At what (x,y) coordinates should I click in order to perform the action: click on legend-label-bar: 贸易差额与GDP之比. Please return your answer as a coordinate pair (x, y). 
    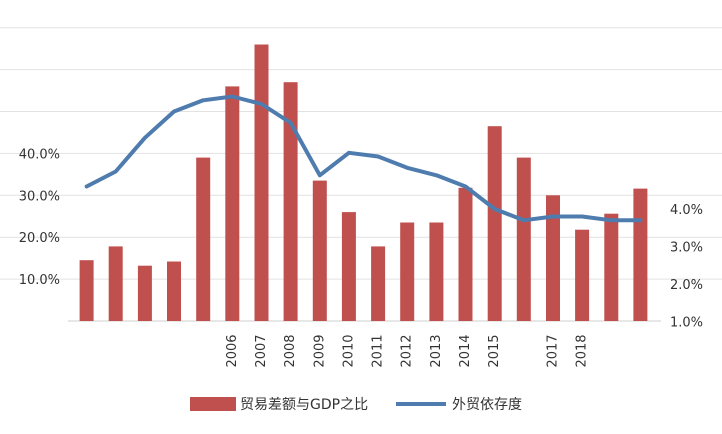
    Looking at the image, I should click on (304, 405).